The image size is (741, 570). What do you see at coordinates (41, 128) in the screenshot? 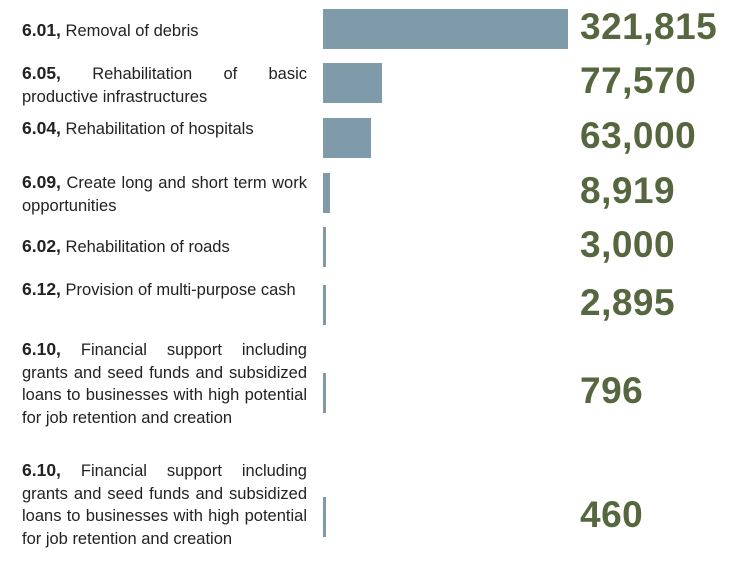
I see `category-code: 6.04,` at bounding box center [41, 128].